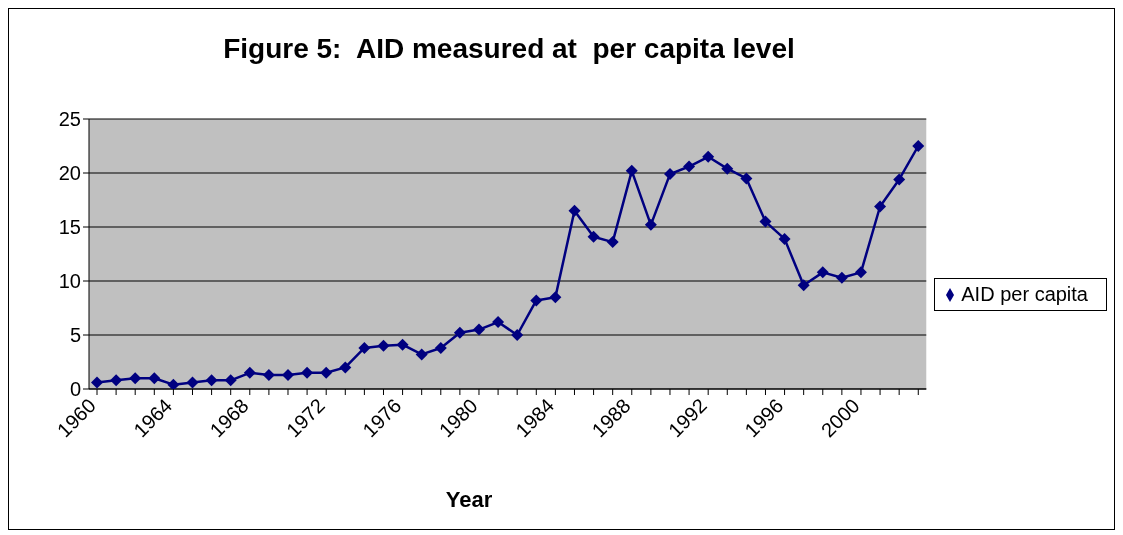 Image resolution: width=1123 pixels, height=535 pixels. What do you see at coordinates (469, 500) in the screenshot?
I see `x-axis-title: Year` at bounding box center [469, 500].